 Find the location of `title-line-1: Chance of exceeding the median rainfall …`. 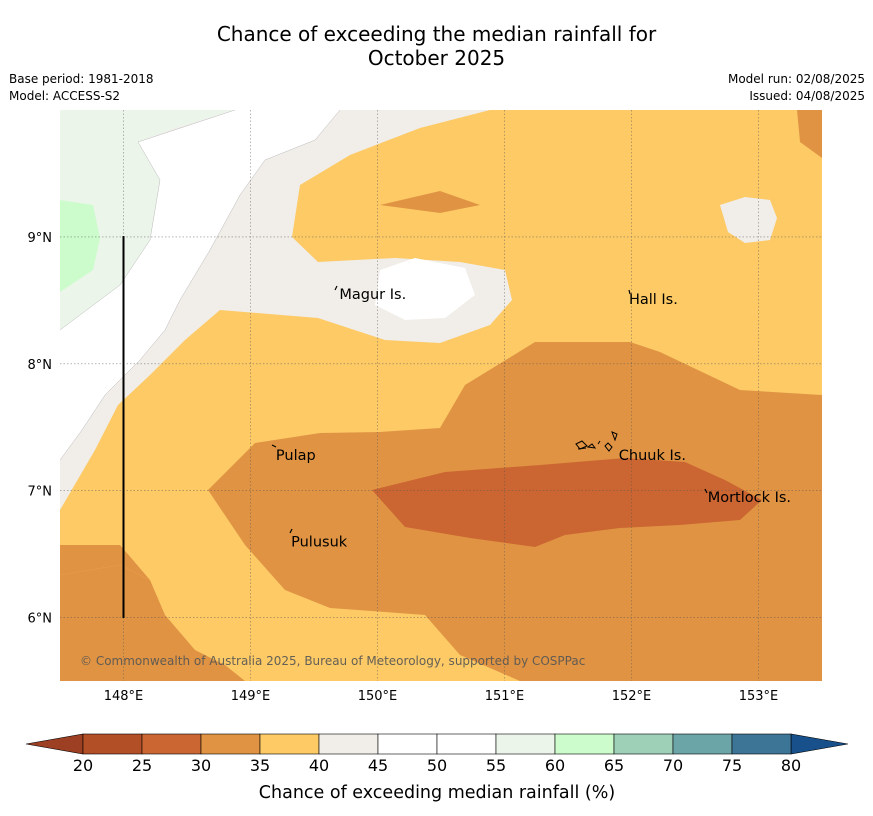

title-line-1: Chance of exceeding the median rainfall … is located at coordinates (436, 34).